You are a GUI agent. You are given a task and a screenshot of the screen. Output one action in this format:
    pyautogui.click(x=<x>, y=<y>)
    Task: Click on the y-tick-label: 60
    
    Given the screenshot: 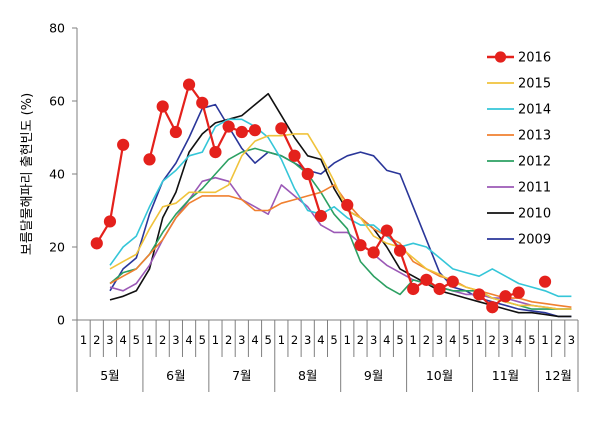 What is the action you would take?
    pyautogui.click(x=57, y=101)
    